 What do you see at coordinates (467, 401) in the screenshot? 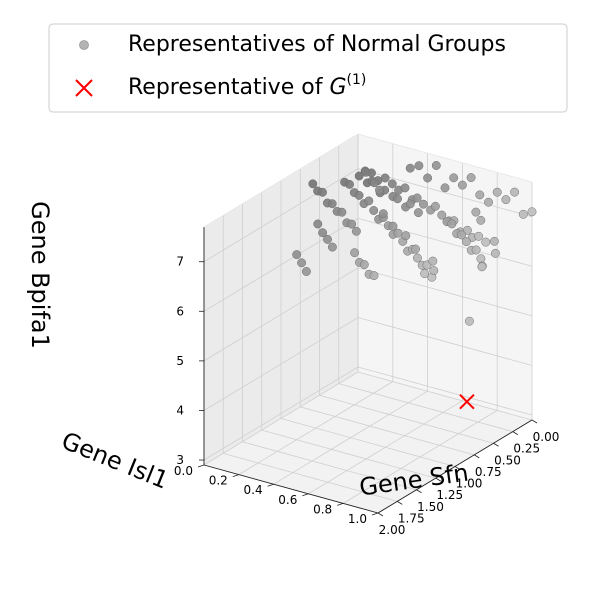
I see `g1-representative-point` at bounding box center [467, 401].